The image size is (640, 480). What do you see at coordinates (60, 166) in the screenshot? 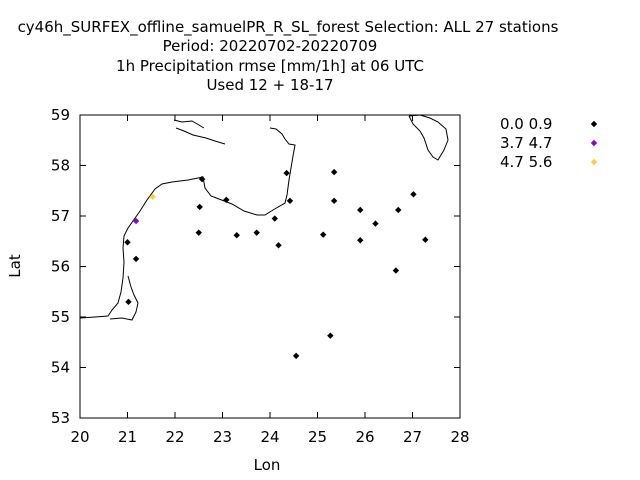
I see `y-tick-label: 58` at bounding box center [60, 166].